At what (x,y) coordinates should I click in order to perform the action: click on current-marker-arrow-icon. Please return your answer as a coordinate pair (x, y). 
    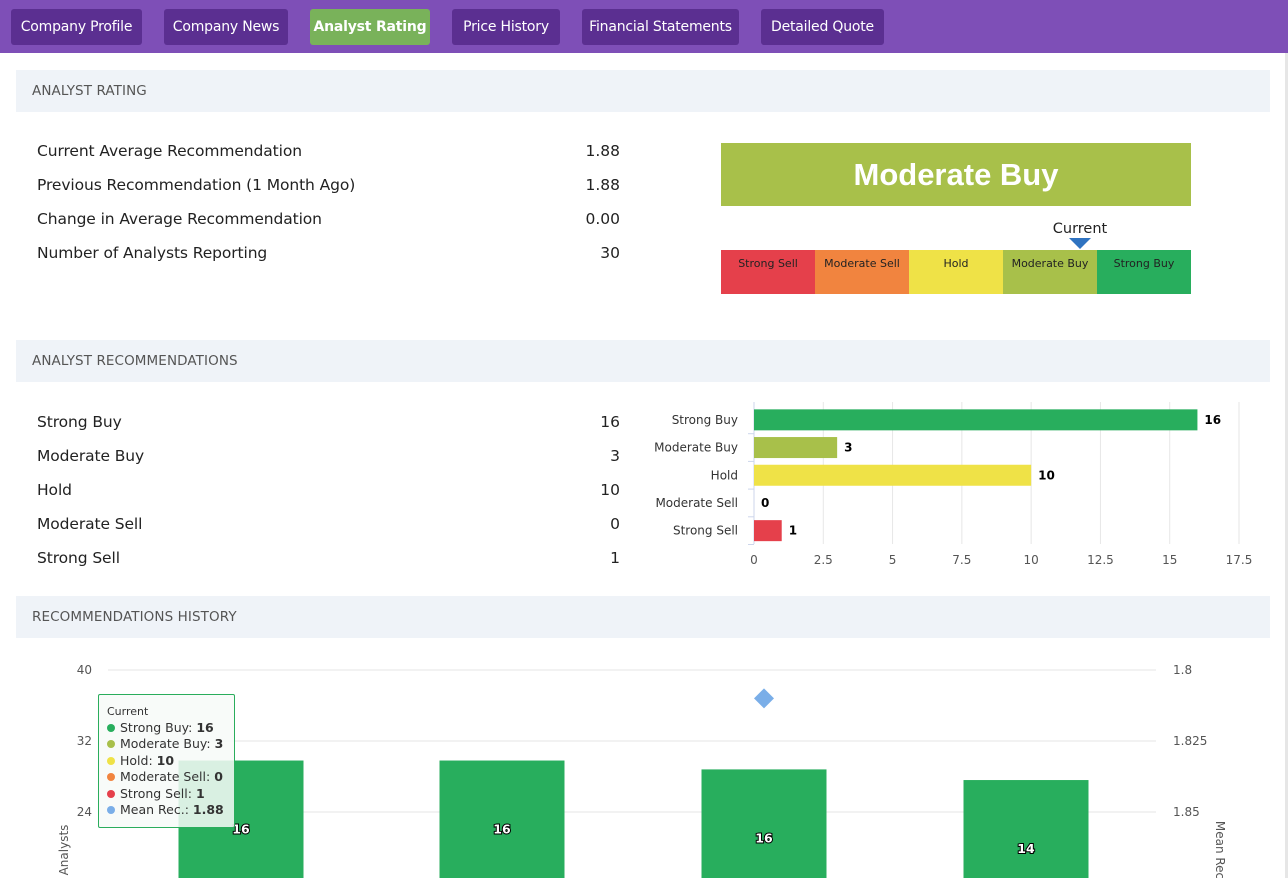
    Looking at the image, I should click on (1080, 243).